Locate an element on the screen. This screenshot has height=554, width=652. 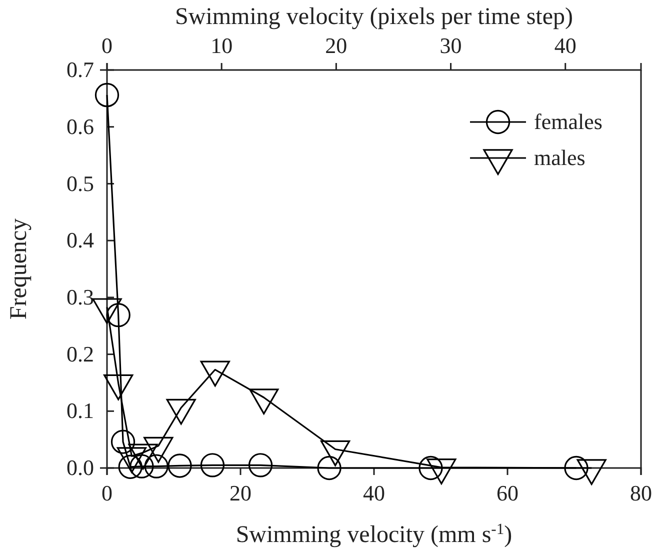
x-tick-label: 80 is located at coordinates (641, 493).